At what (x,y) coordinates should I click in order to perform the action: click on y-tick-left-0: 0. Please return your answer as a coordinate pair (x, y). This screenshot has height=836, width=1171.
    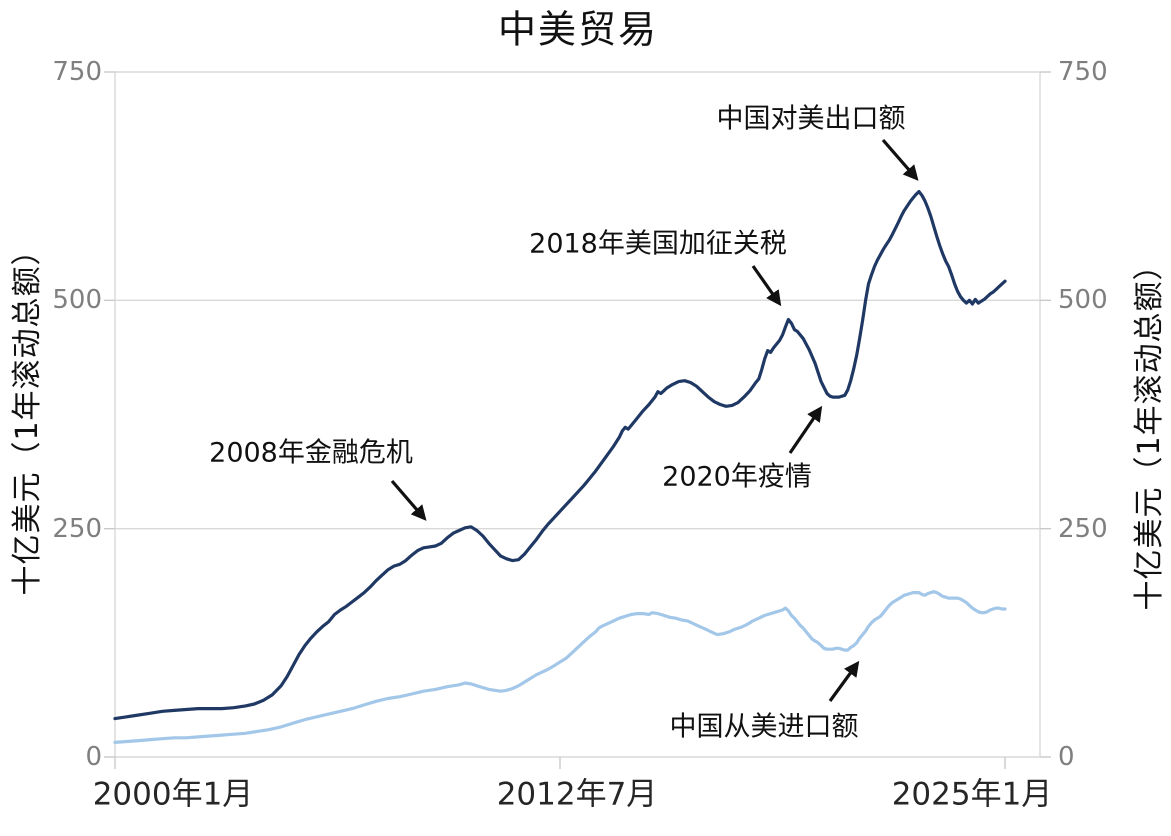
    Looking at the image, I should click on (93, 757).